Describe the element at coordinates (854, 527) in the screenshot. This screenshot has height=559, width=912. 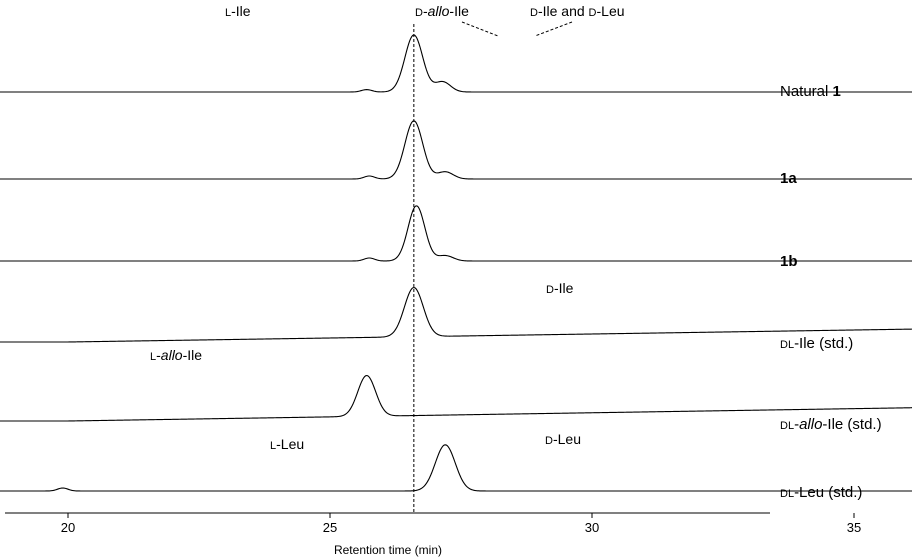
I see `x-tick-label-35: 35` at that location.